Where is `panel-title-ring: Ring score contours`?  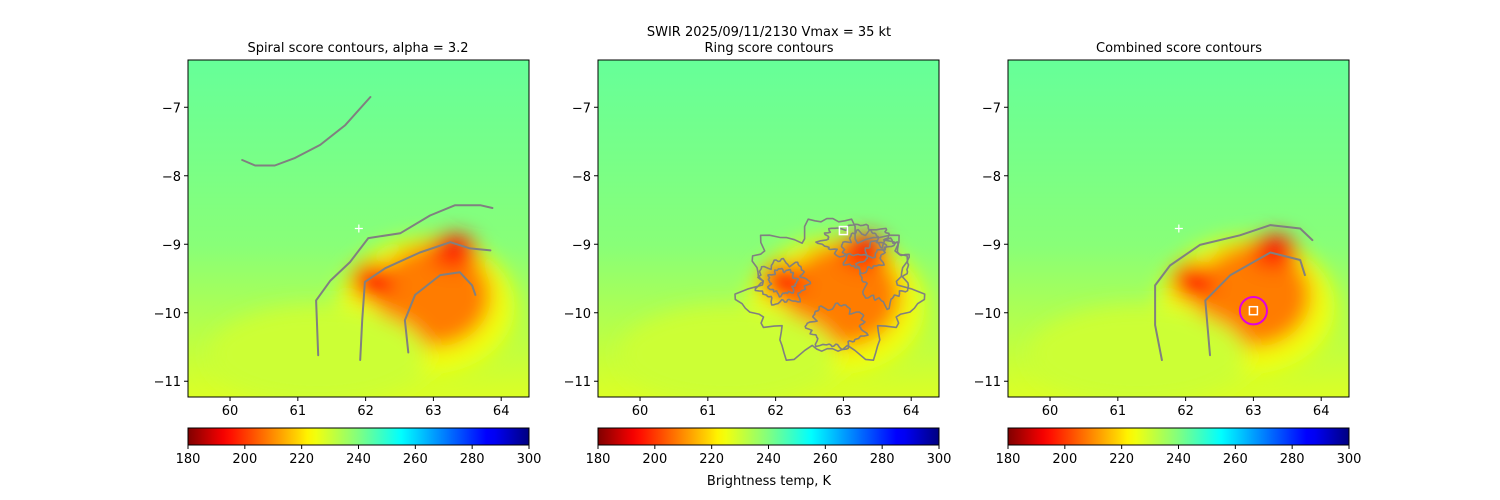
panel-title-ring: Ring score contours is located at coordinates (768, 48).